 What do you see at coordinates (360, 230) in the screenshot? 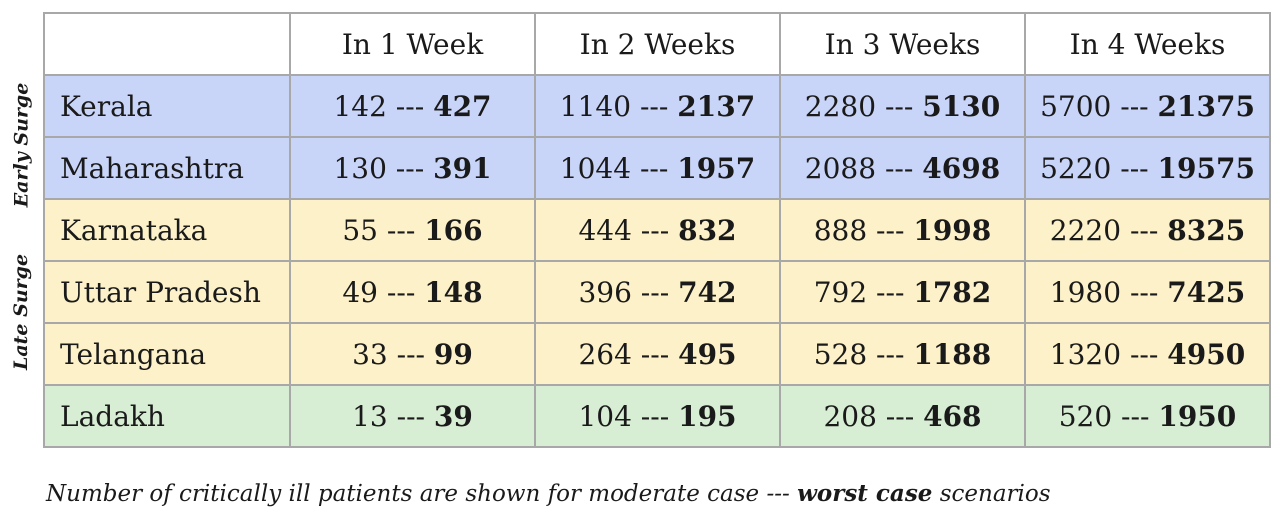
I see `moderate-case-value: 55` at bounding box center [360, 230].